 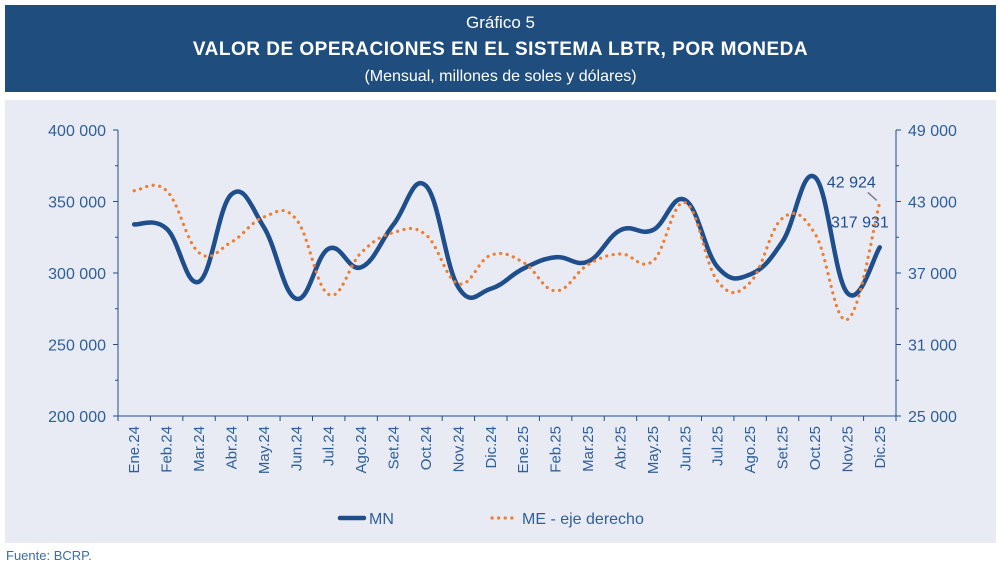 I want to click on x-tick-label: Oct.24, so click(x=426, y=448).